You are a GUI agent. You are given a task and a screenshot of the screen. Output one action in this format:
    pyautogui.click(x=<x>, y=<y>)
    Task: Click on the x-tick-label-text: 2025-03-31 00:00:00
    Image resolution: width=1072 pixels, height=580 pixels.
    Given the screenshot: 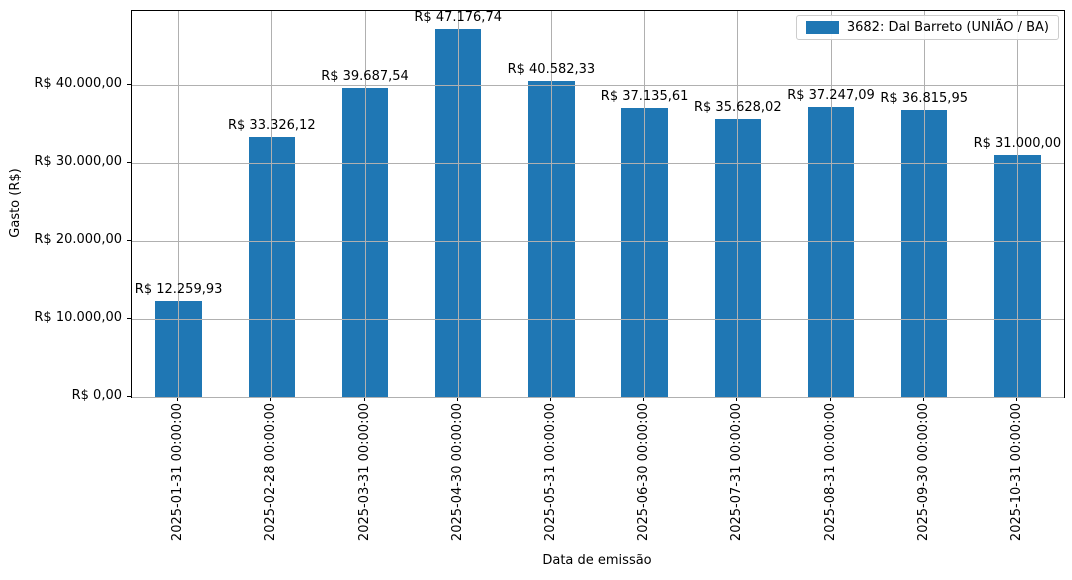 What is the action you would take?
    pyautogui.click(x=364, y=472)
    